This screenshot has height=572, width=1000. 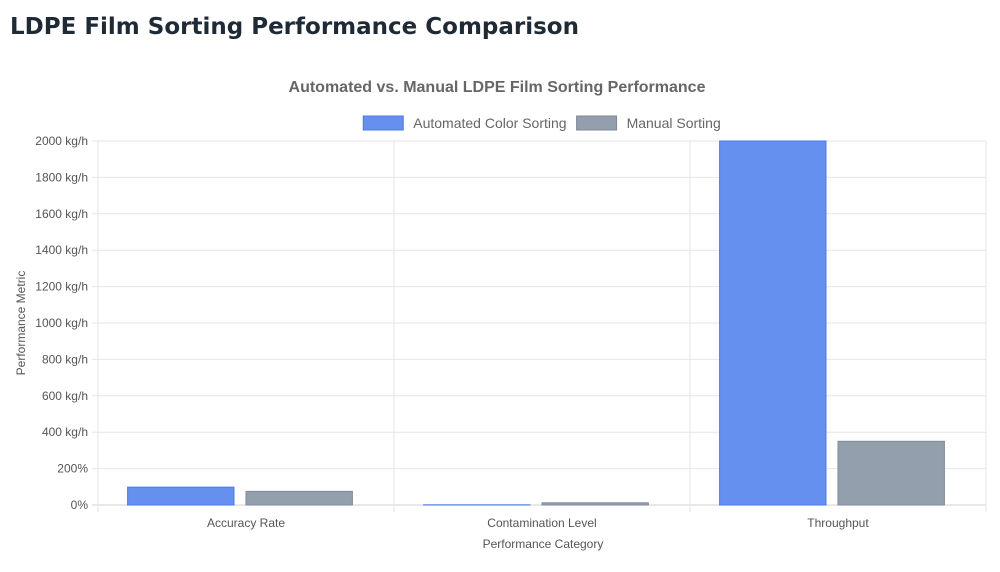 I want to click on x-tick-label: Accuracy Rate, so click(x=246, y=523).